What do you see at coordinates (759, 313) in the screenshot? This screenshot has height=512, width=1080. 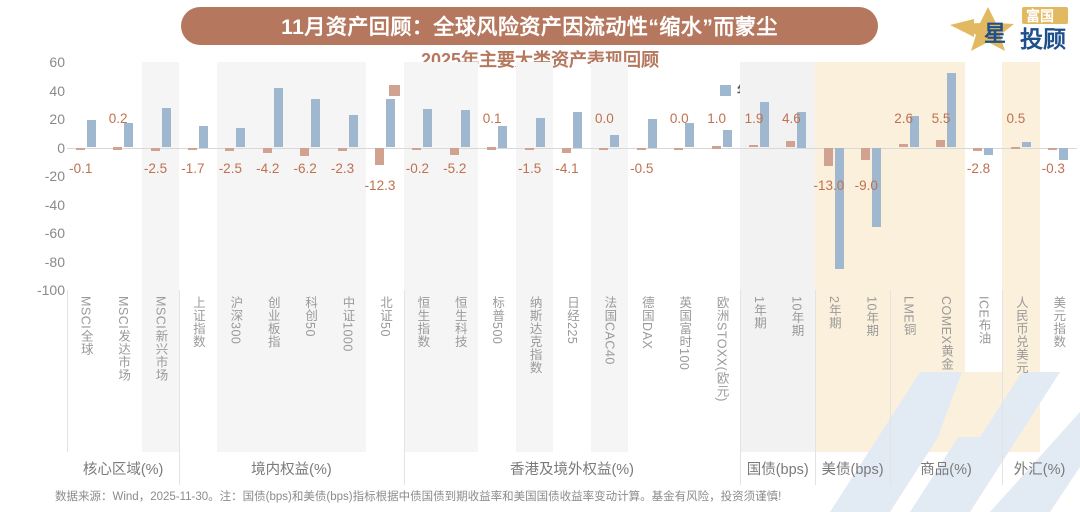 I see `category-label-text: 1年期` at bounding box center [759, 313].